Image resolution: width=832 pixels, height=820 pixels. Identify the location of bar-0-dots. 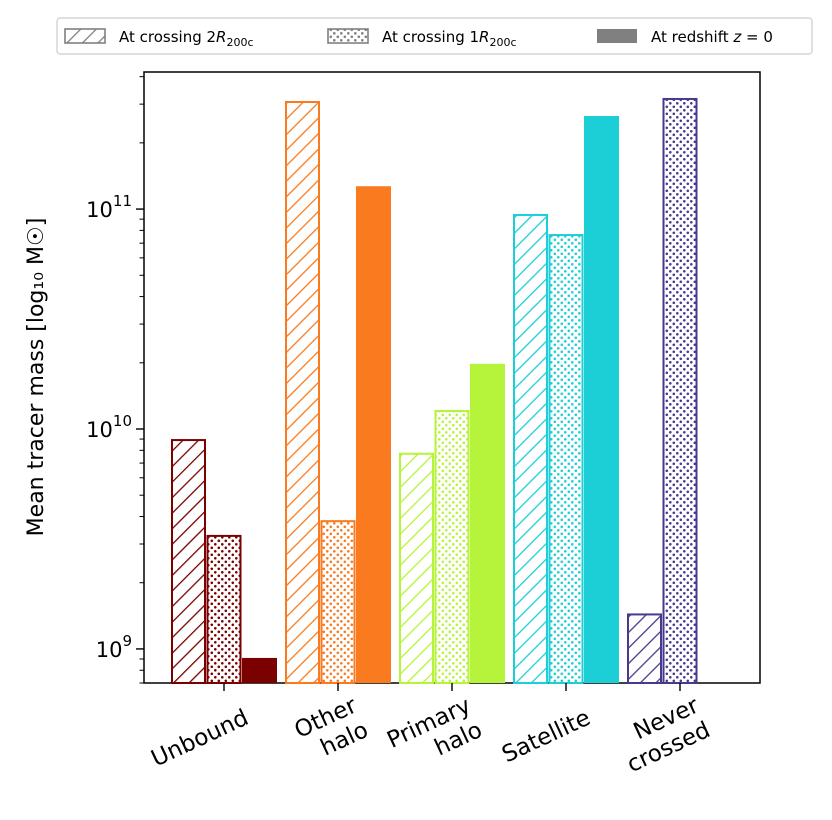
(224, 609).